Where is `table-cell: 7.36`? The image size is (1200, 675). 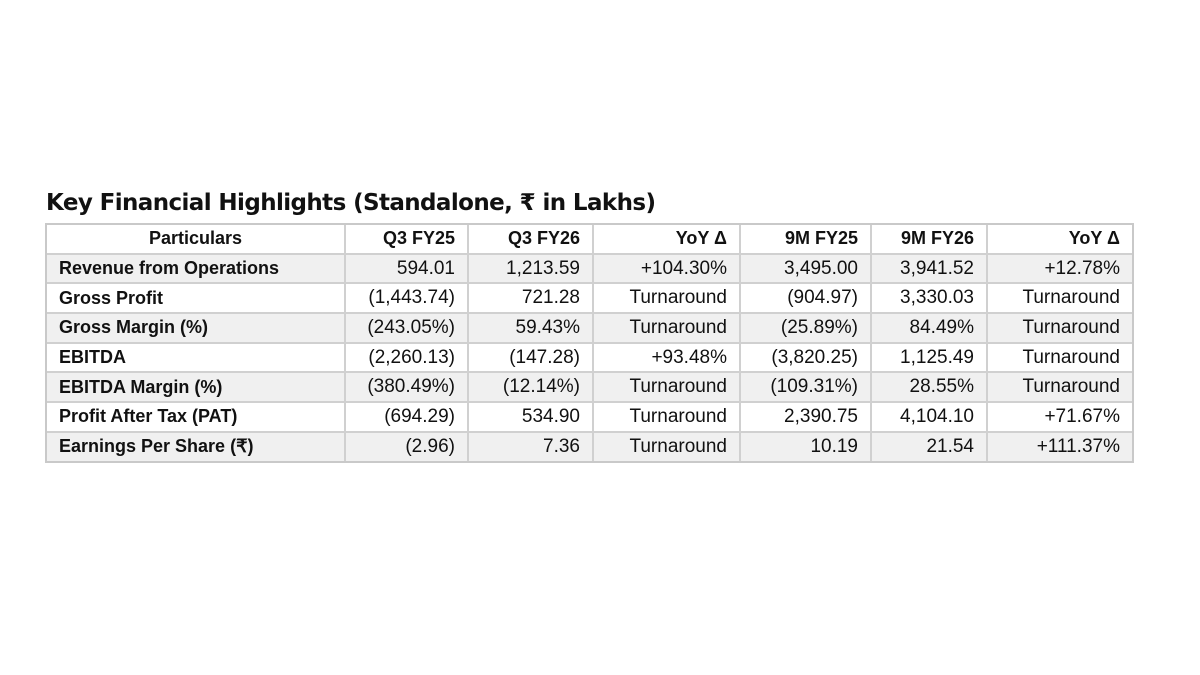 table-cell: 7.36 is located at coordinates (531, 446).